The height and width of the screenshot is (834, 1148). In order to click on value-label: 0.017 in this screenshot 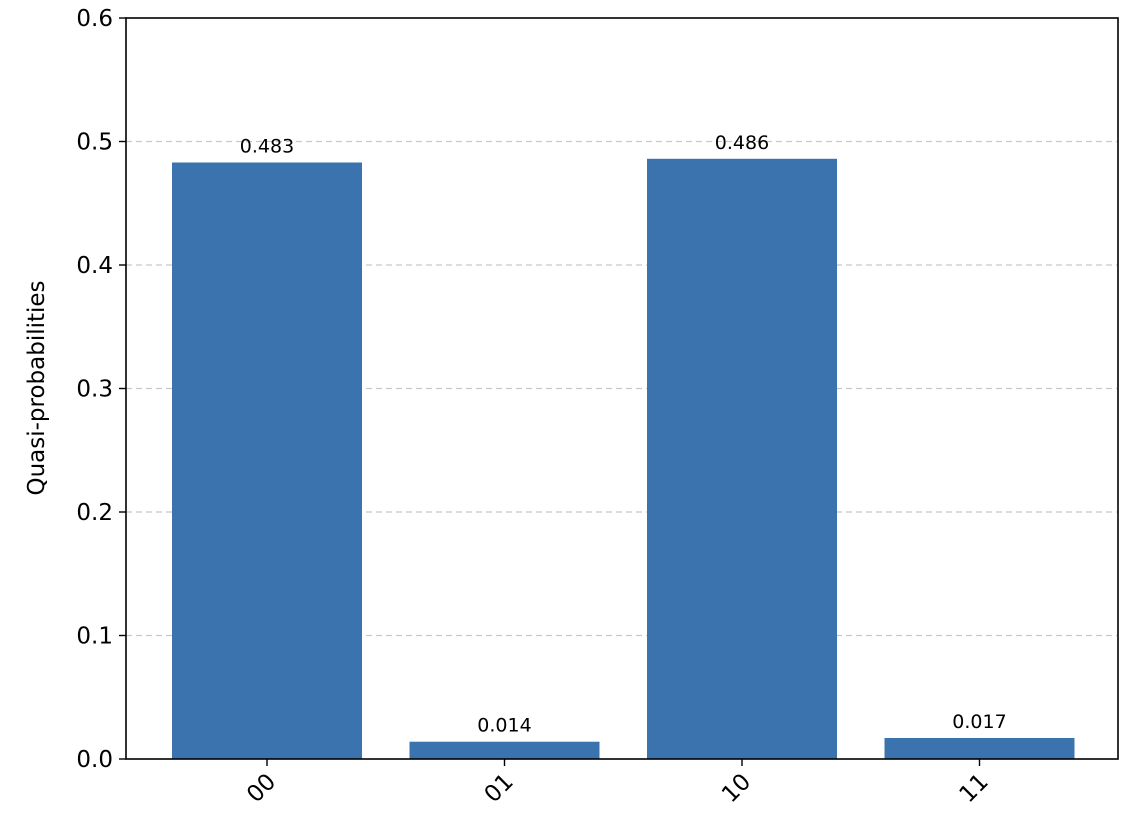, I will do `click(979, 722)`.